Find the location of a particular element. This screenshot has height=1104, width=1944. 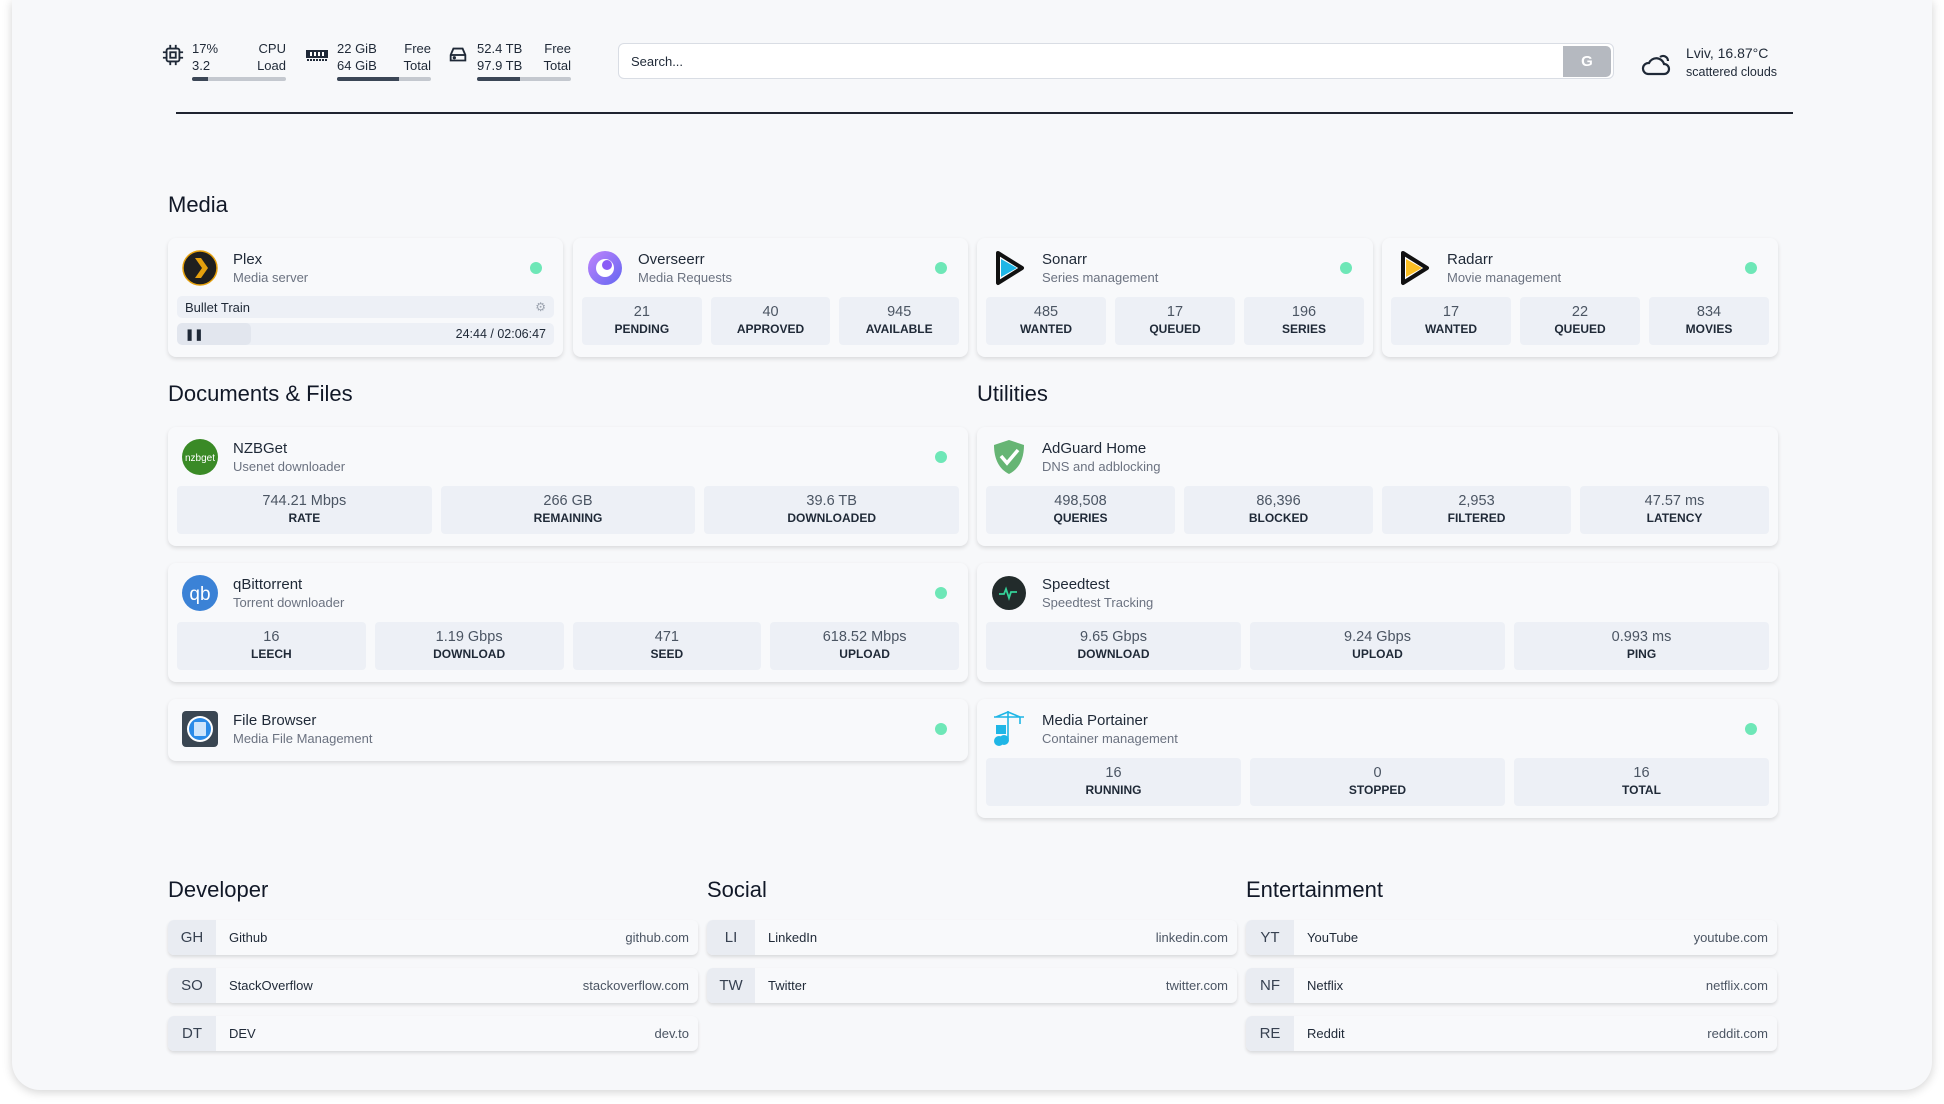

stat-value: 834 is located at coordinates (1709, 312).